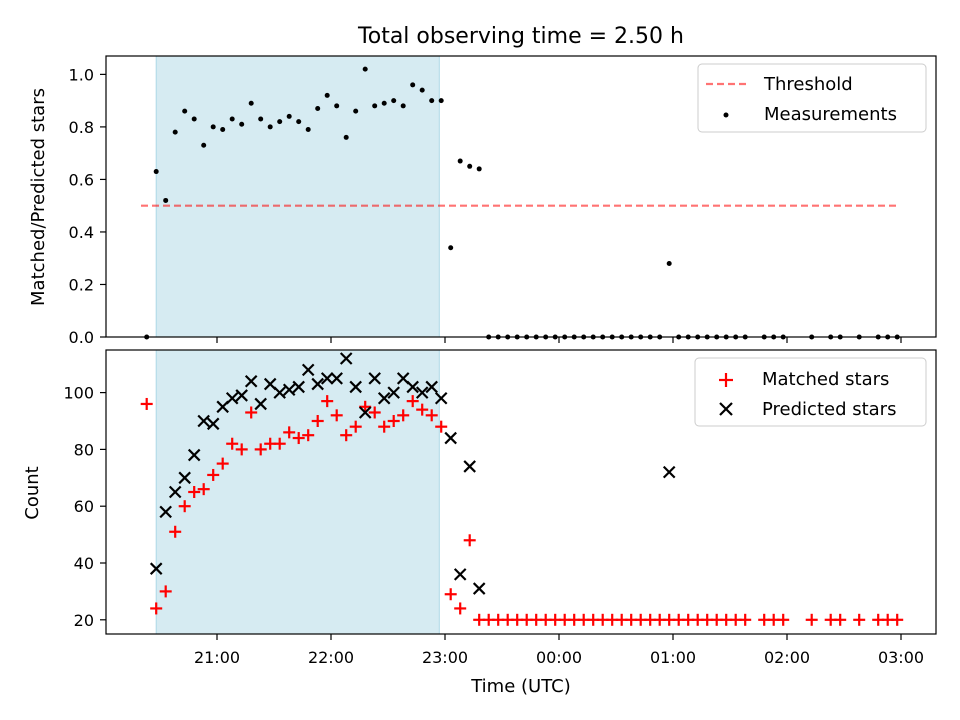 The image size is (960, 720). What do you see at coordinates (559, 340) in the screenshot?
I see `top-x-ticks` at bounding box center [559, 340].